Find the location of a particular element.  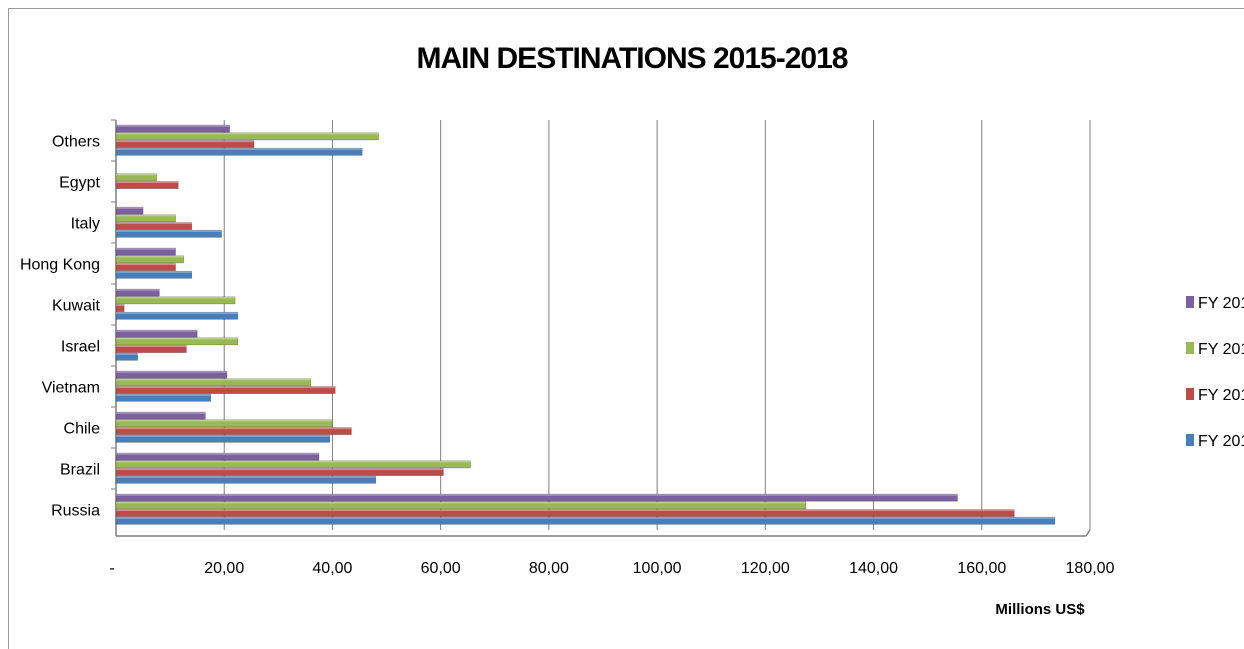

bar-fy-2016-italy is located at coordinates (154, 226).